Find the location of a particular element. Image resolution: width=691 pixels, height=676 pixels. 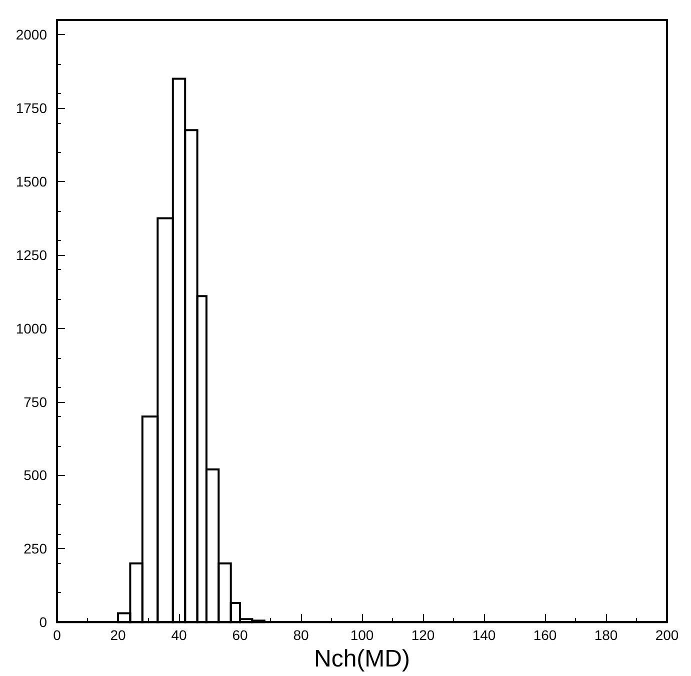

x-tick-label: 160 is located at coordinates (545, 635).